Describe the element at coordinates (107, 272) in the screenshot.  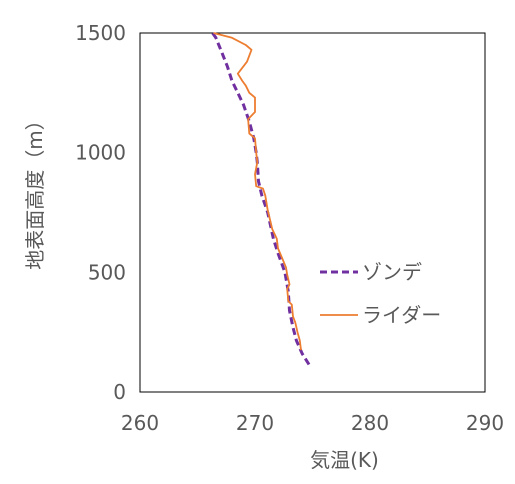
I see `y-tick-label: 500` at that location.